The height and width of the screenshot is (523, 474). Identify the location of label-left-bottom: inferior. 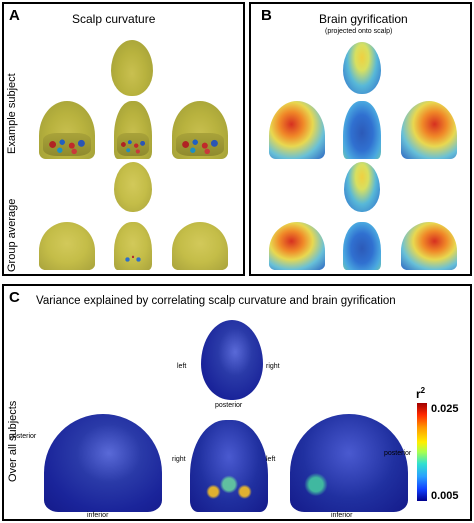
(98, 515).